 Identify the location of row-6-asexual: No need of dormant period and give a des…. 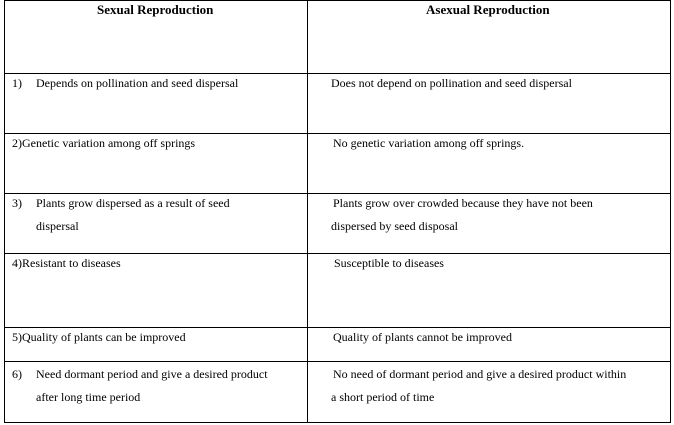
(480, 374).